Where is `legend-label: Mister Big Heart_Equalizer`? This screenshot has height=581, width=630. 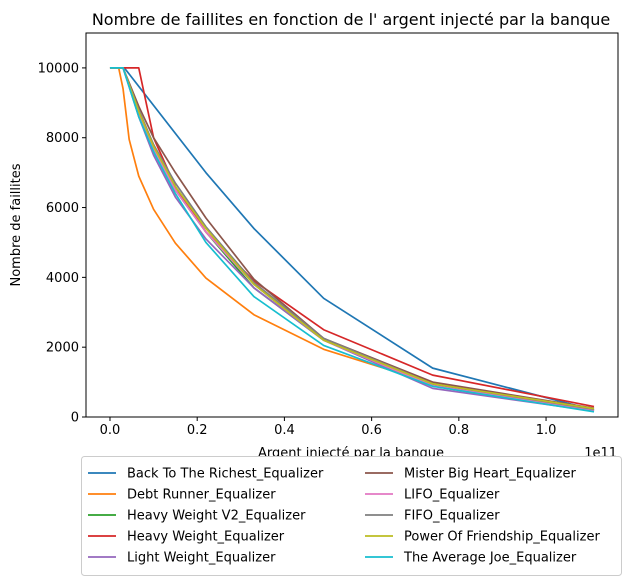 legend-label: Mister Big Heart_Equalizer is located at coordinates (490, 474).